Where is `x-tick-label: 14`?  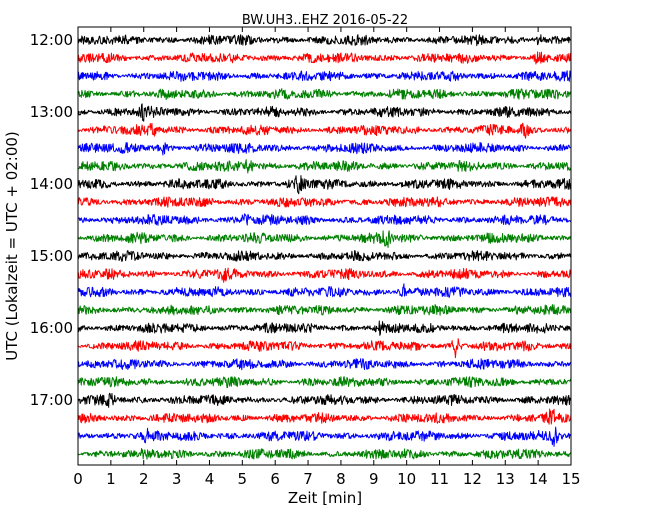 x-tick-label: 14 is located at coordinates (538, 479).